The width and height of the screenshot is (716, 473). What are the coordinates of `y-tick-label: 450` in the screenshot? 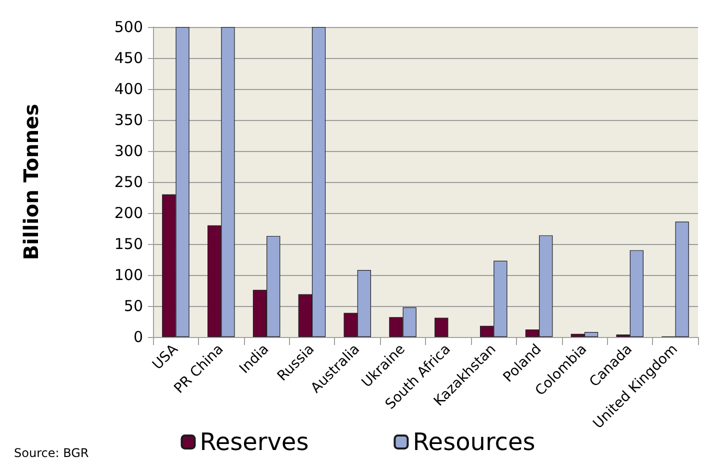 It's located at (128, 58).